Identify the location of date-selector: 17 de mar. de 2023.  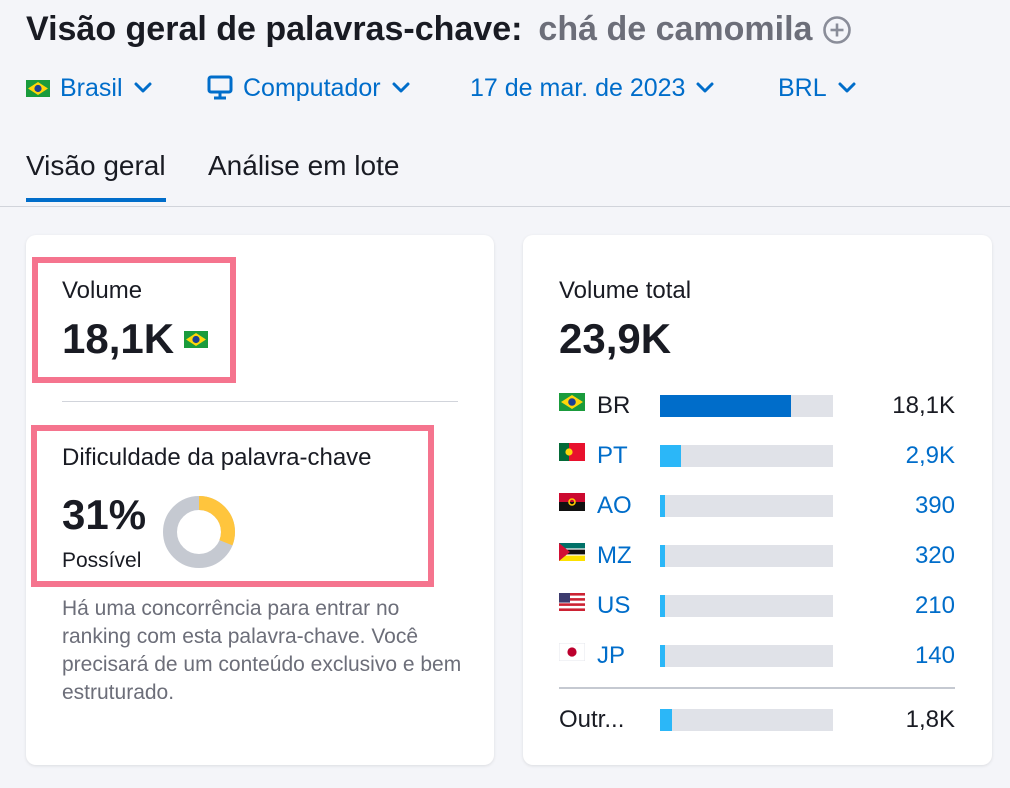
(592, 88).